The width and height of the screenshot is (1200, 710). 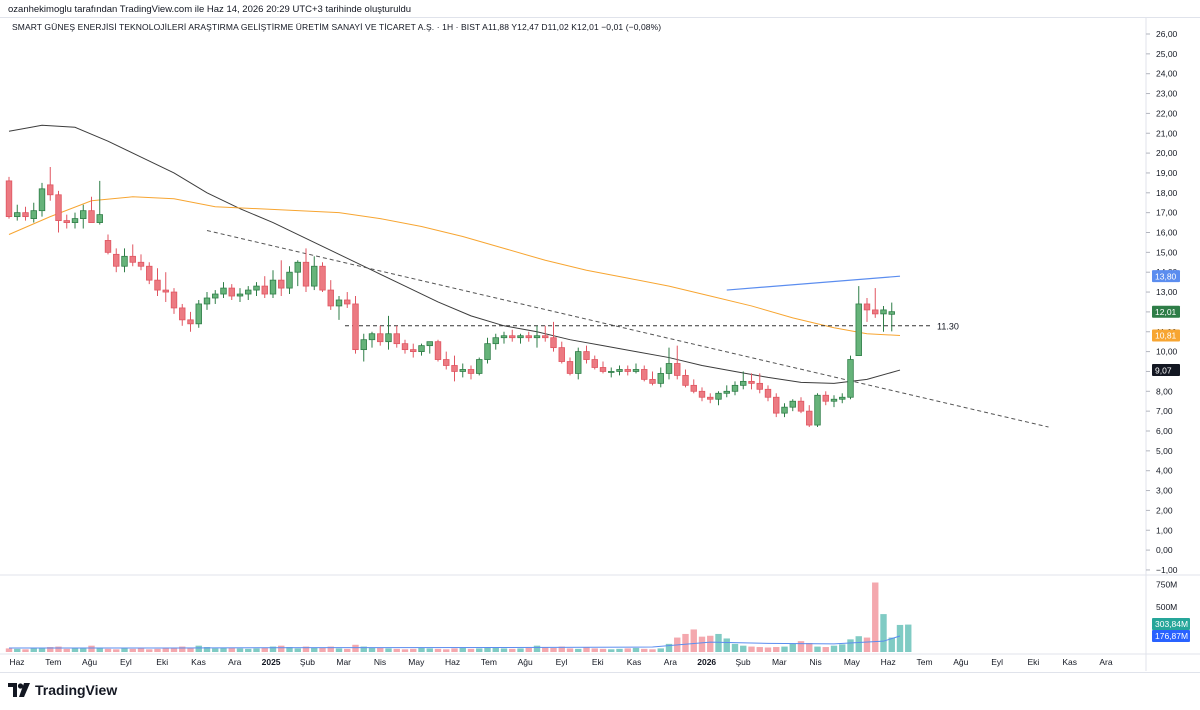 I want to click on volume-label-text: 176,87M, so click(x=1171, y=636).